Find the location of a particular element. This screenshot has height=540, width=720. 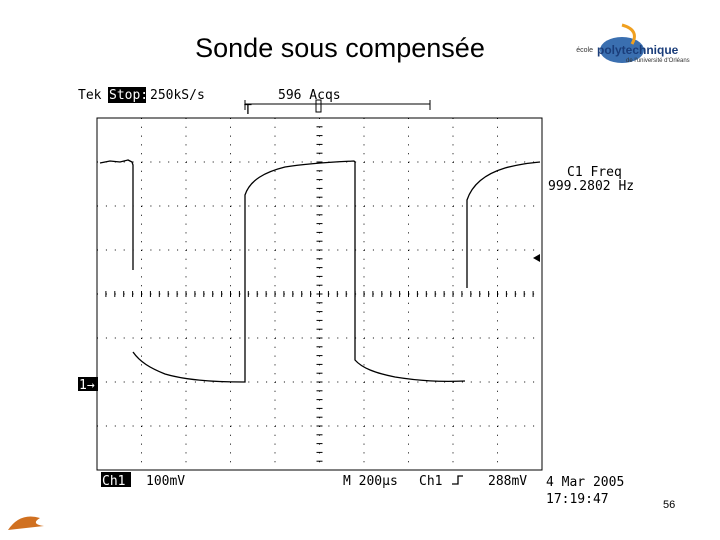

page-number: 56 is located at coordinates (669, 505).